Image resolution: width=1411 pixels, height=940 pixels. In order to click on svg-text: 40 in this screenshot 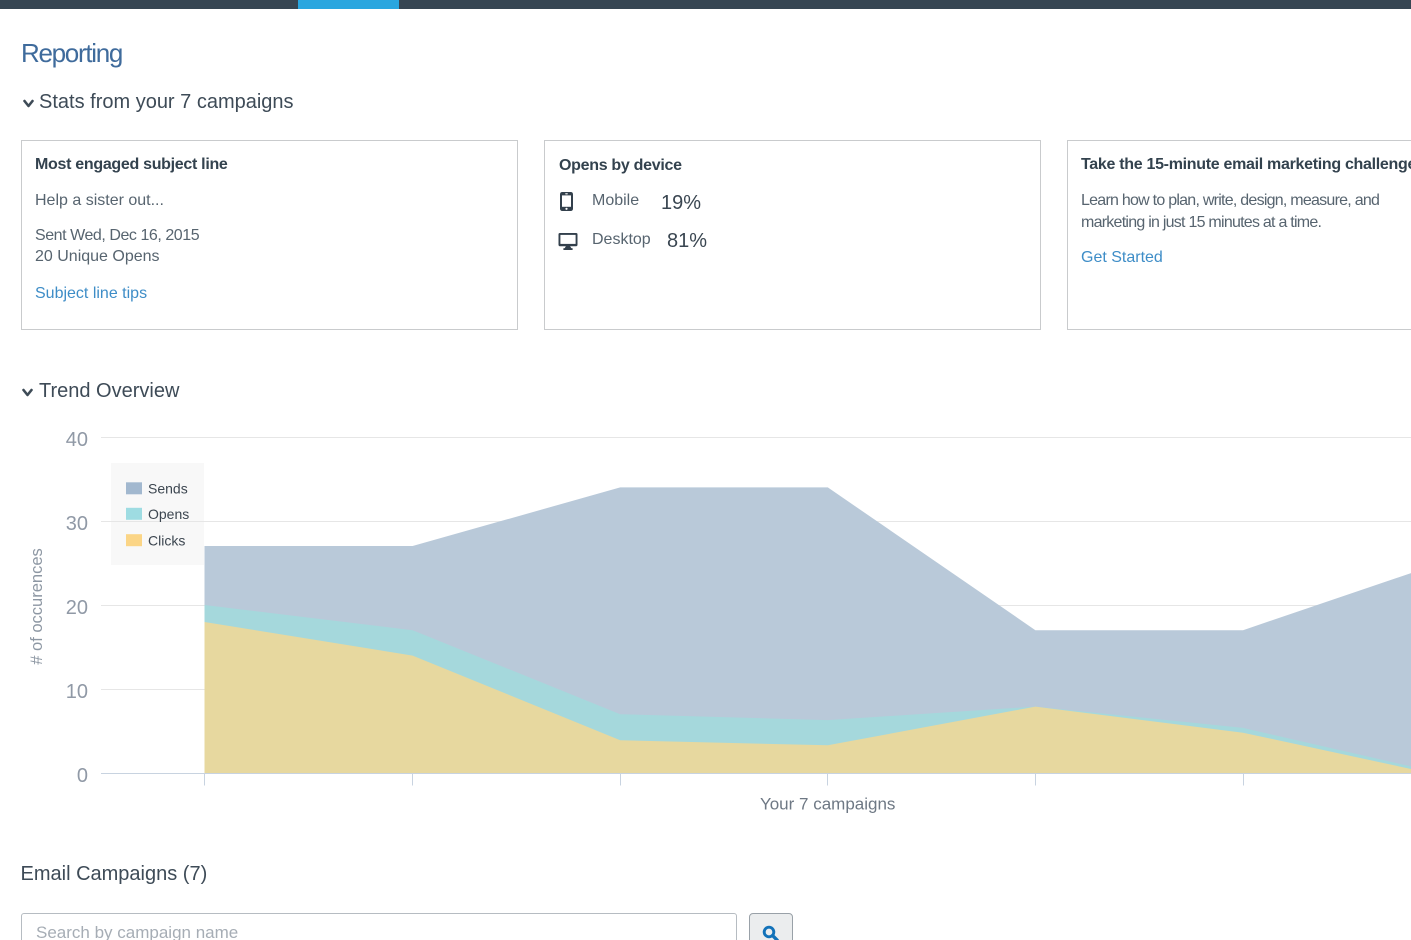, I will do `click(77, 440)`.